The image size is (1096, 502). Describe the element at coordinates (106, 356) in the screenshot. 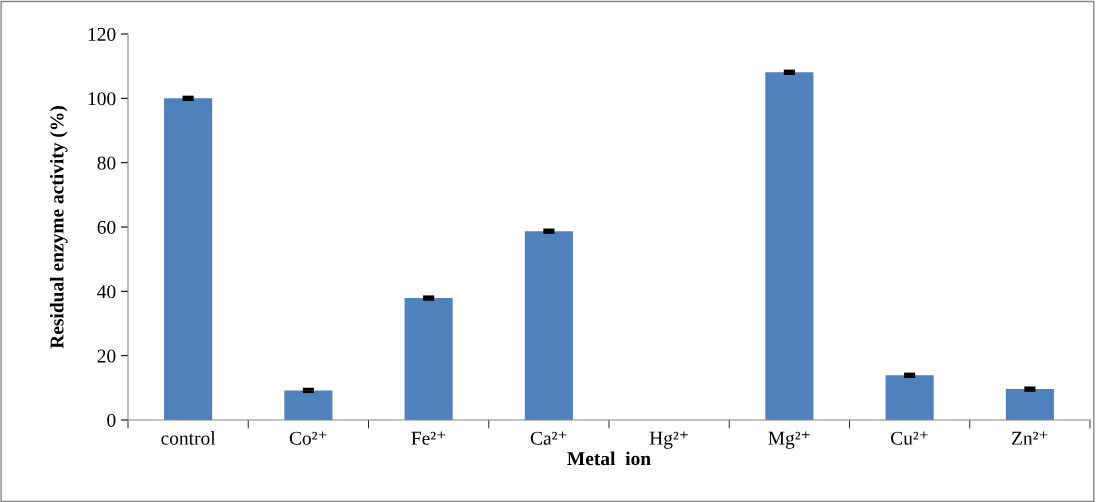

I see `y-tick-label: 20` at that location.